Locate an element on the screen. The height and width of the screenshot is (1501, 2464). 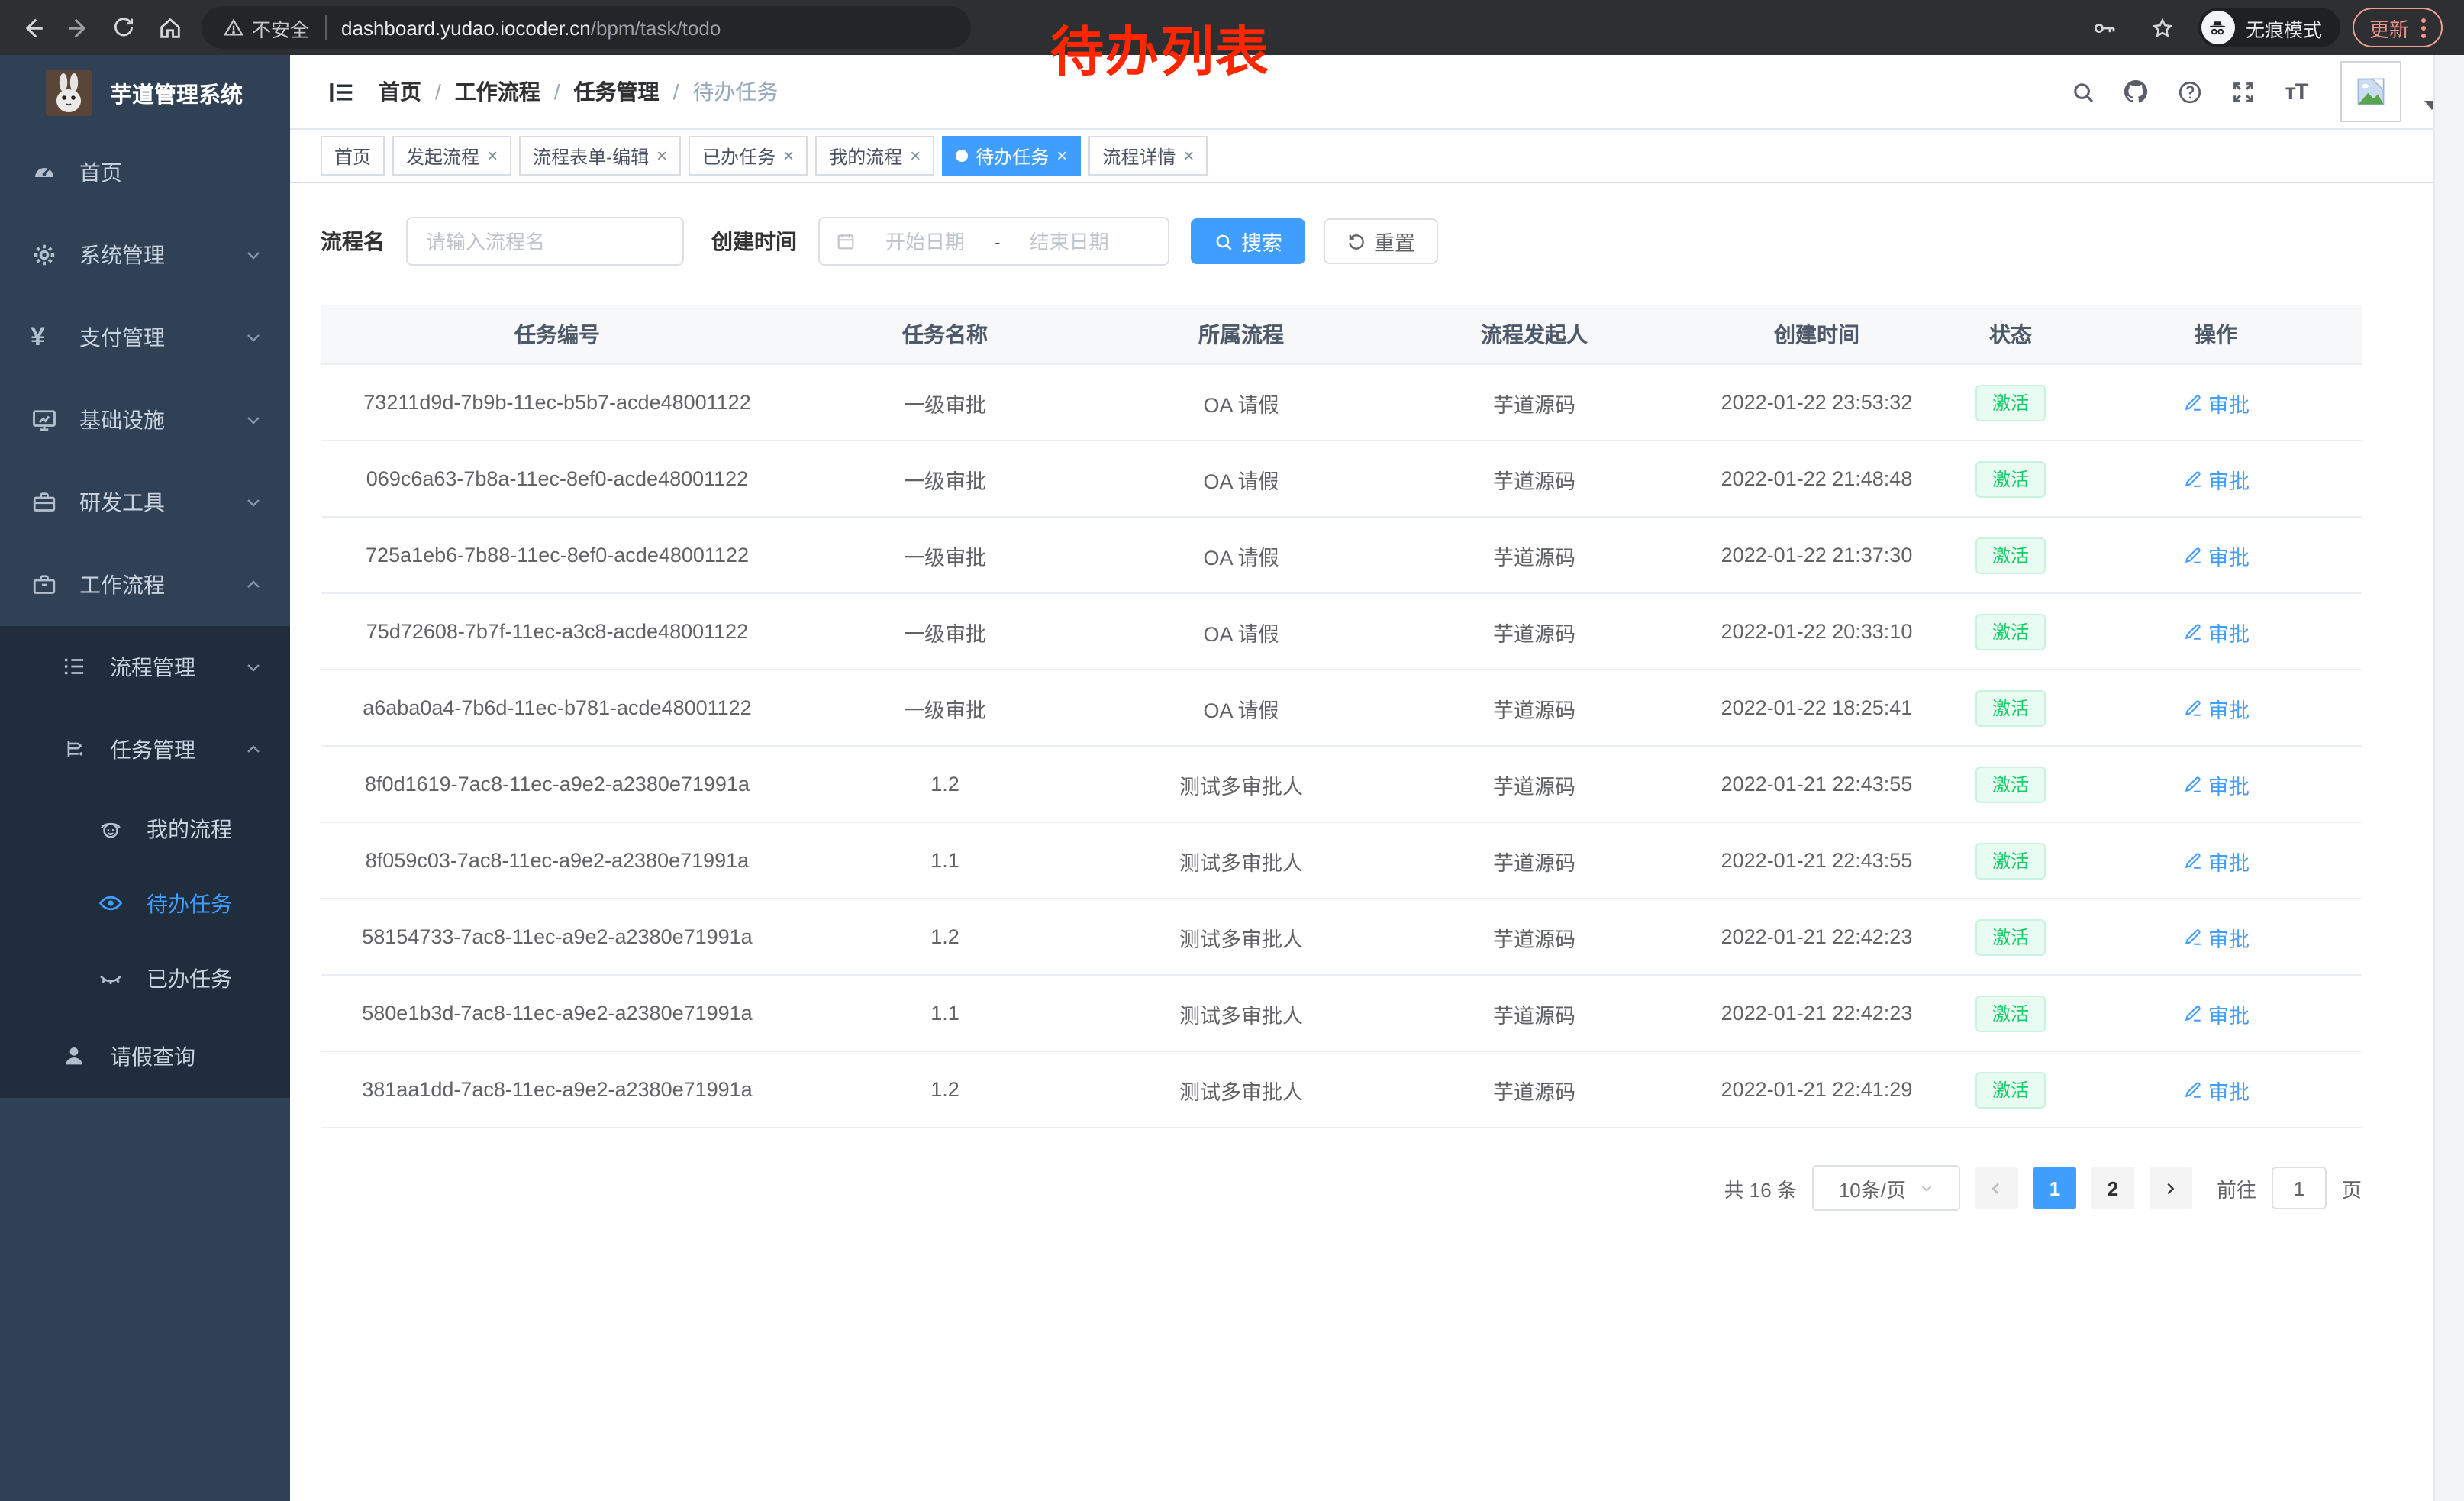
sidebar-item-infrastructure: 基础设施 is located at coordinates (145, 420).